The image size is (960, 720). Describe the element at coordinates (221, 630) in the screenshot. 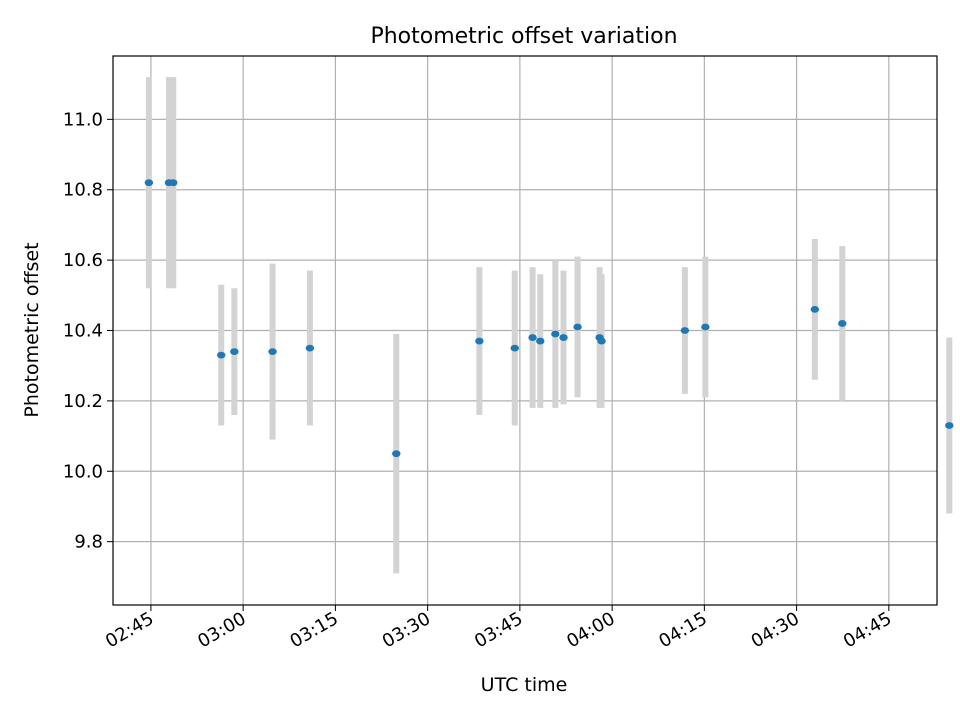

I see `x-tick-label: 03:00` at that location.